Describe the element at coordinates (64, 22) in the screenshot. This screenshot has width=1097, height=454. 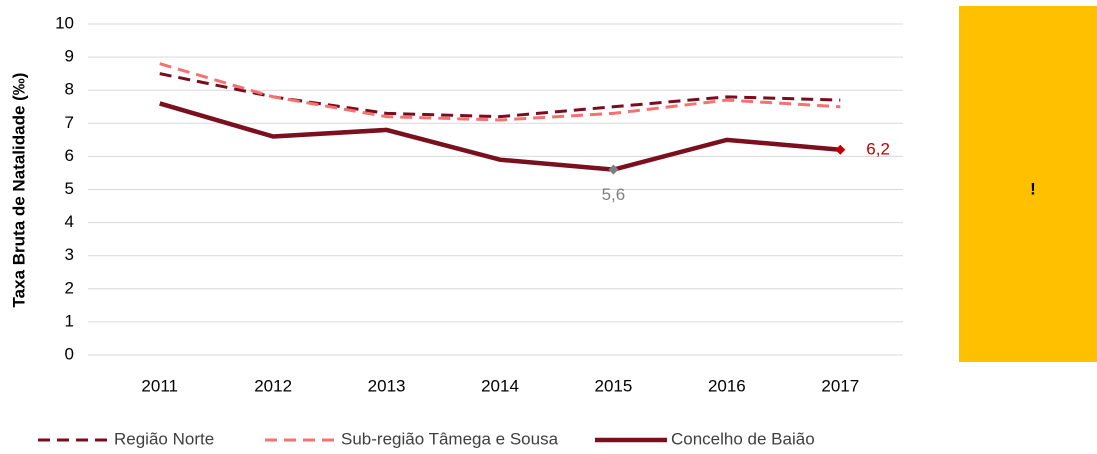
I see `y-tick-label: 10` at that location.